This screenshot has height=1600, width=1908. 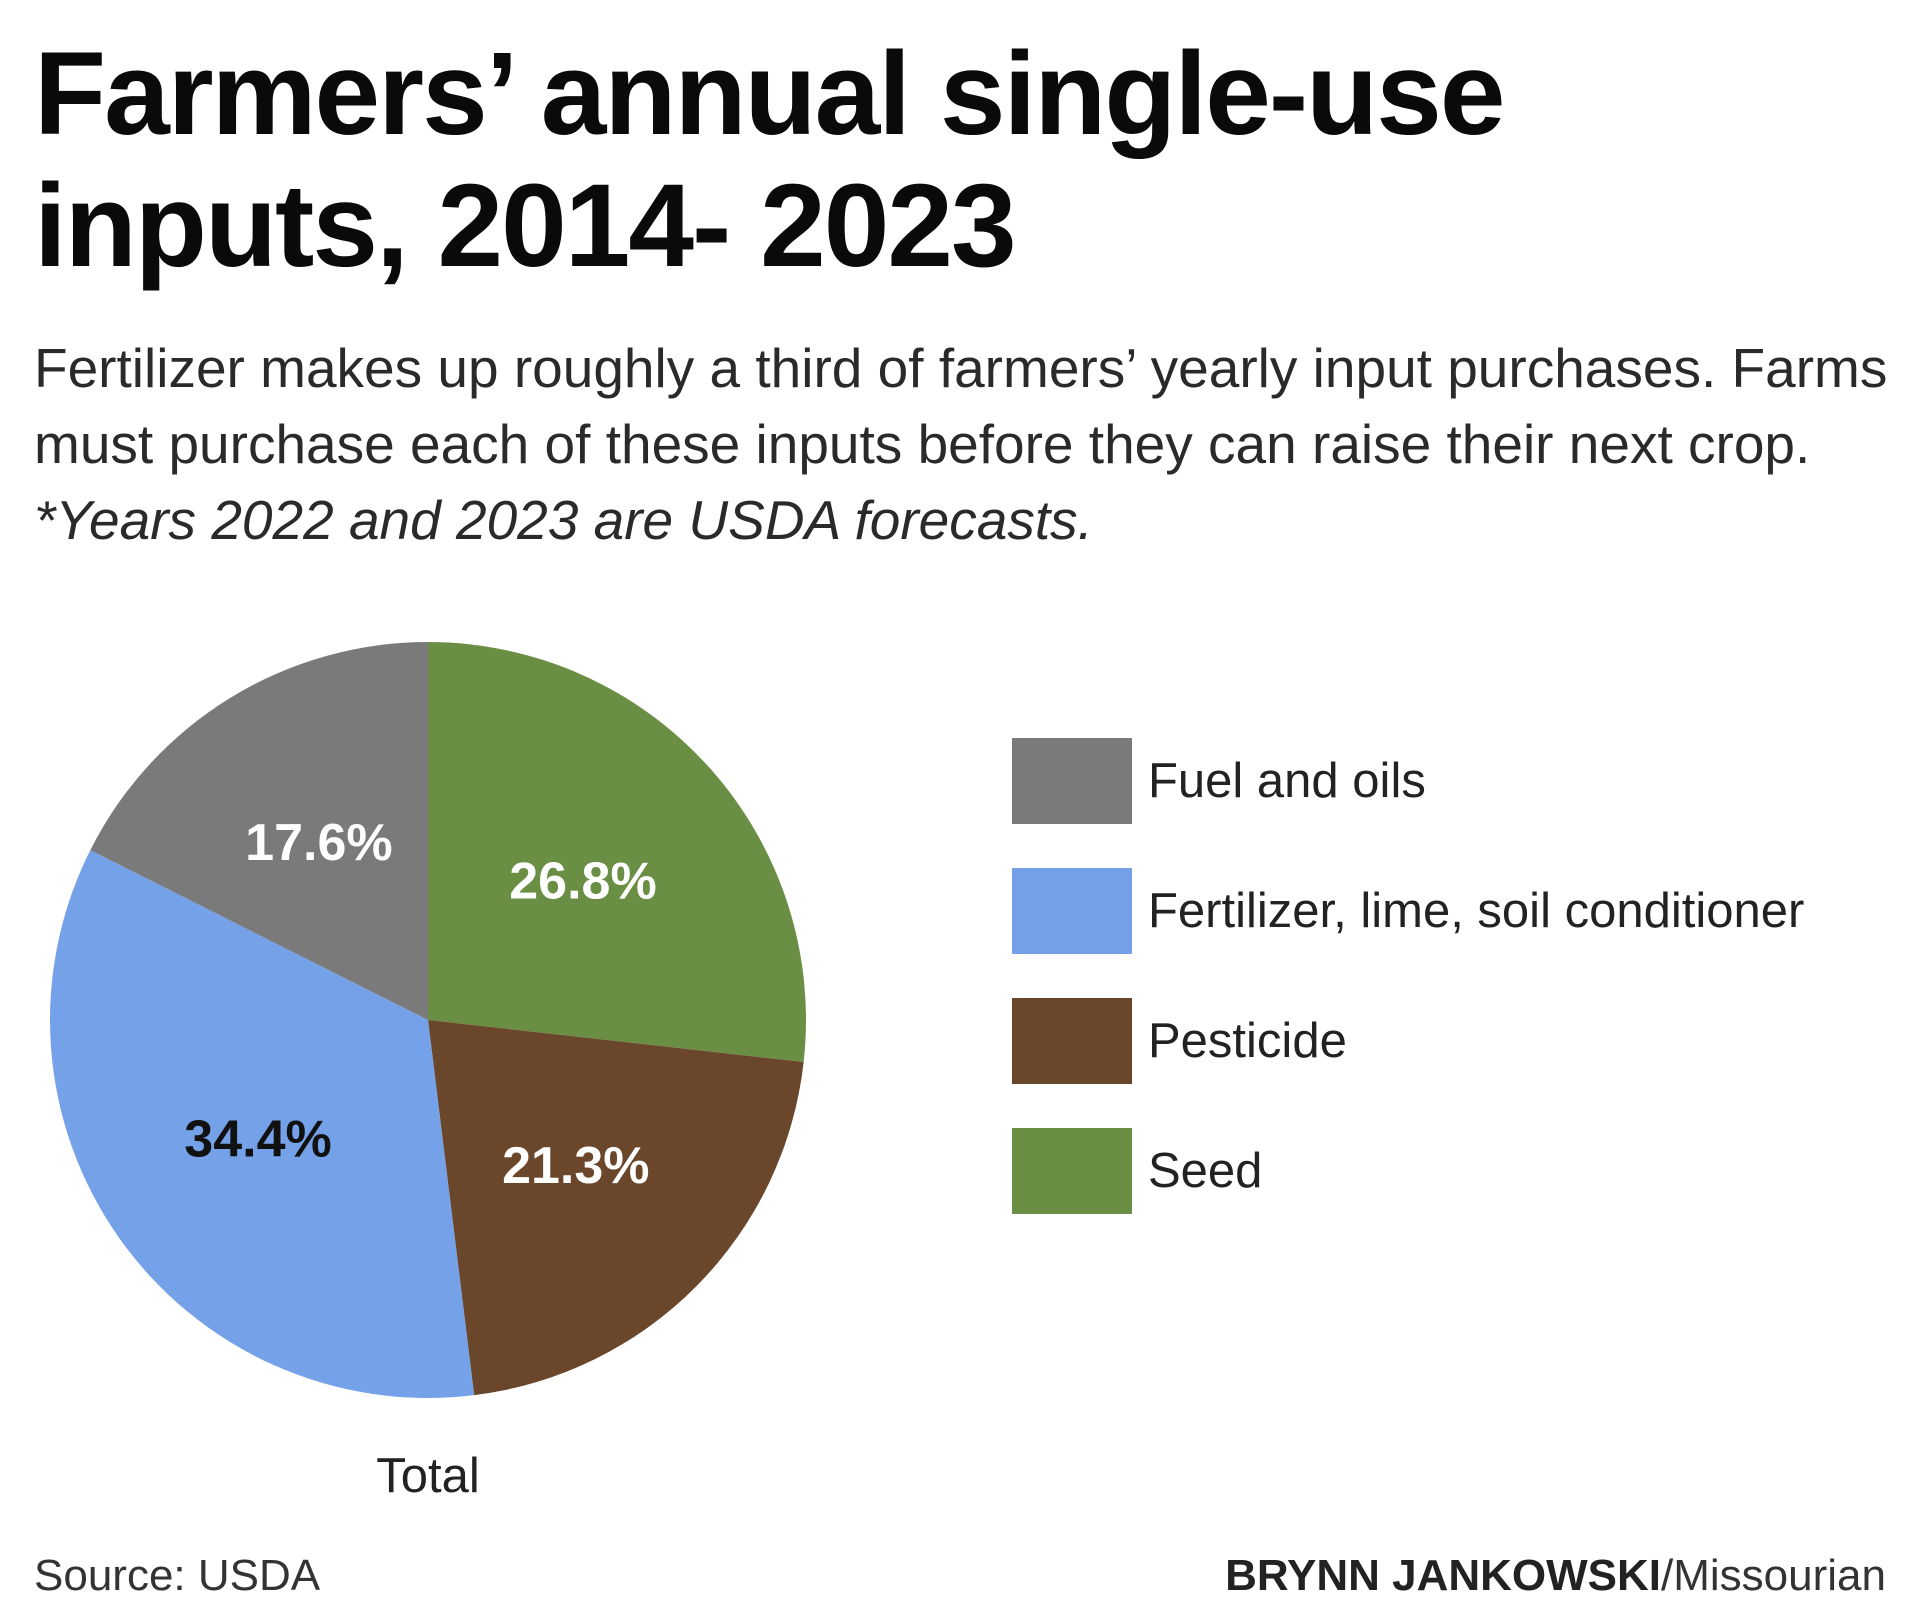 I want to click on pie-slice-seed, so click(x=617, y=852).